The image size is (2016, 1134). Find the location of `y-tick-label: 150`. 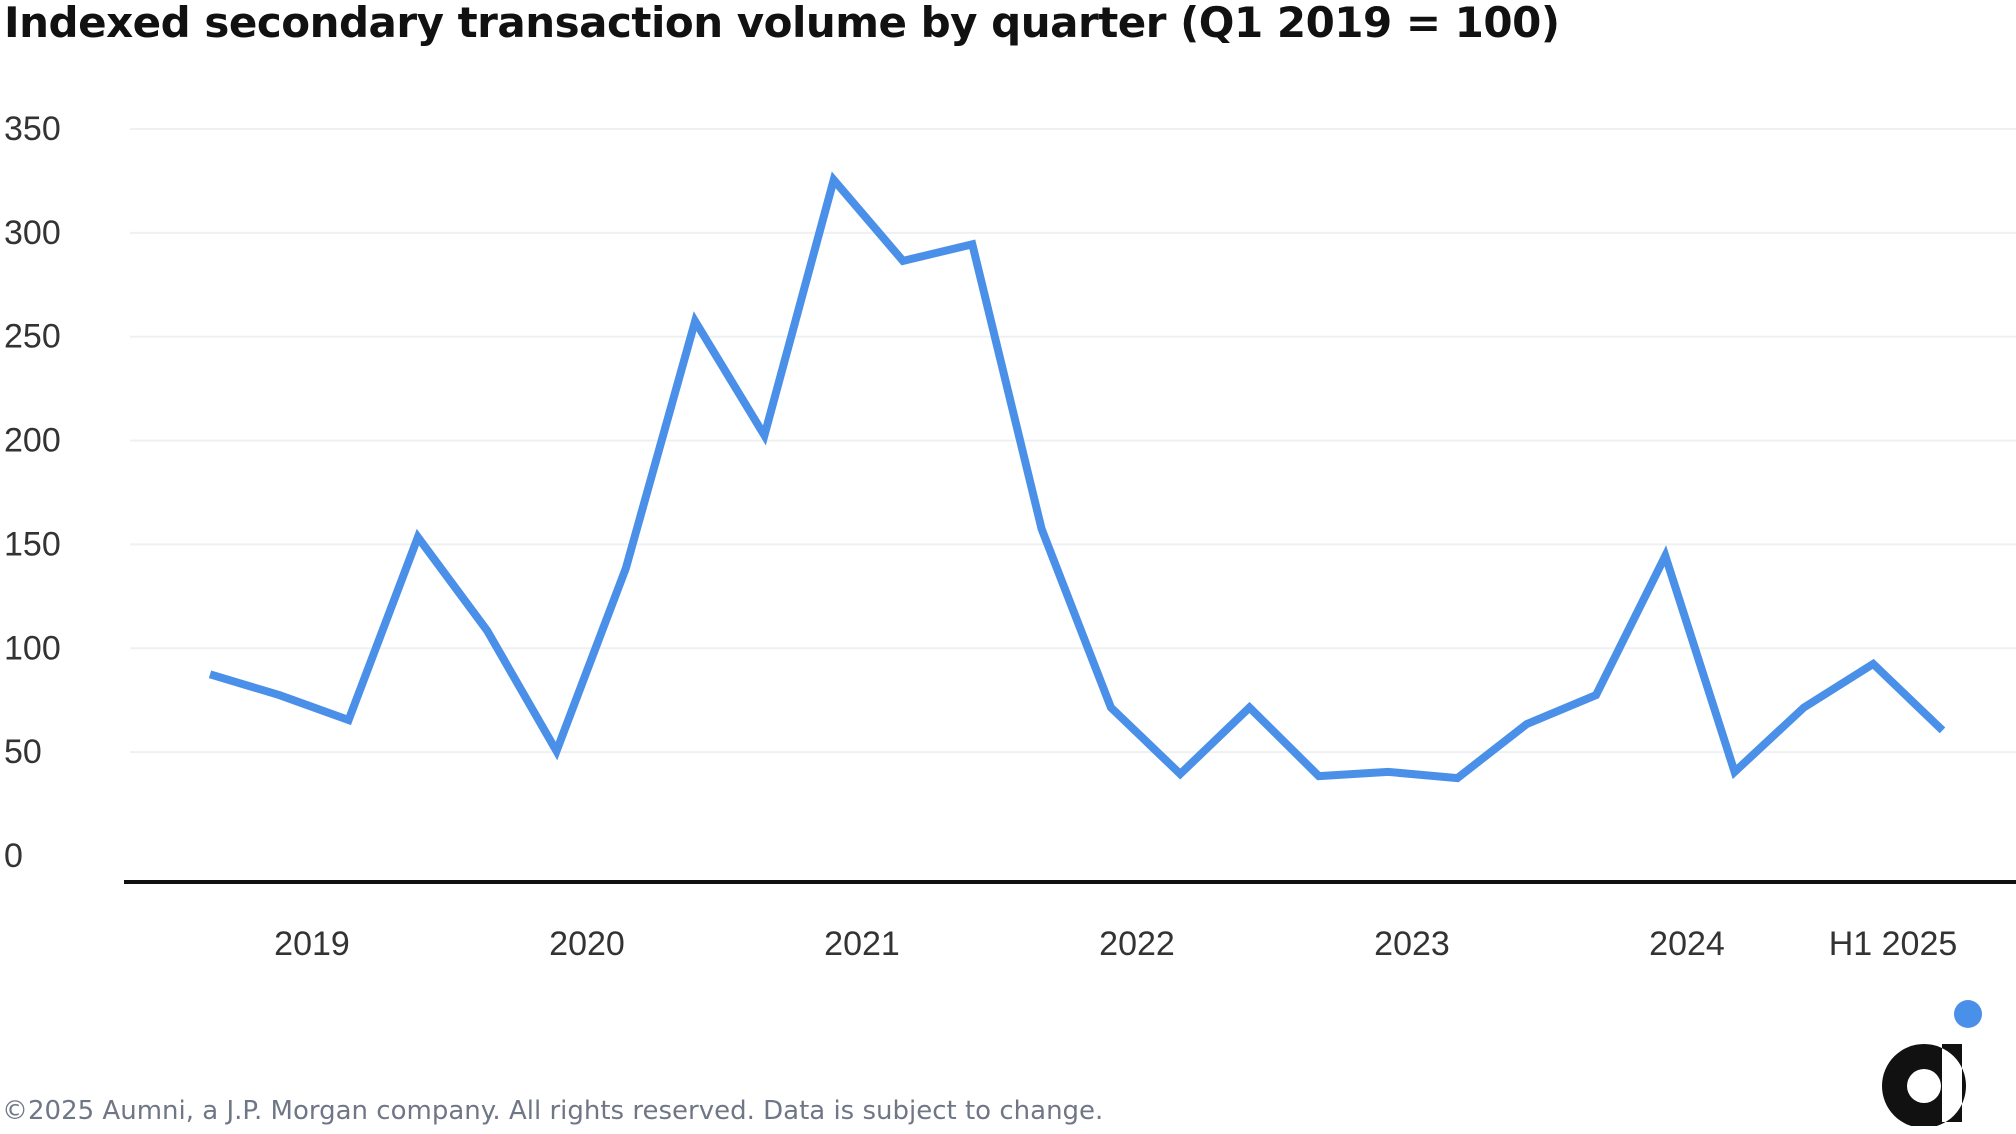

y-tick-label: 150 is located at coordinates (32, 544).